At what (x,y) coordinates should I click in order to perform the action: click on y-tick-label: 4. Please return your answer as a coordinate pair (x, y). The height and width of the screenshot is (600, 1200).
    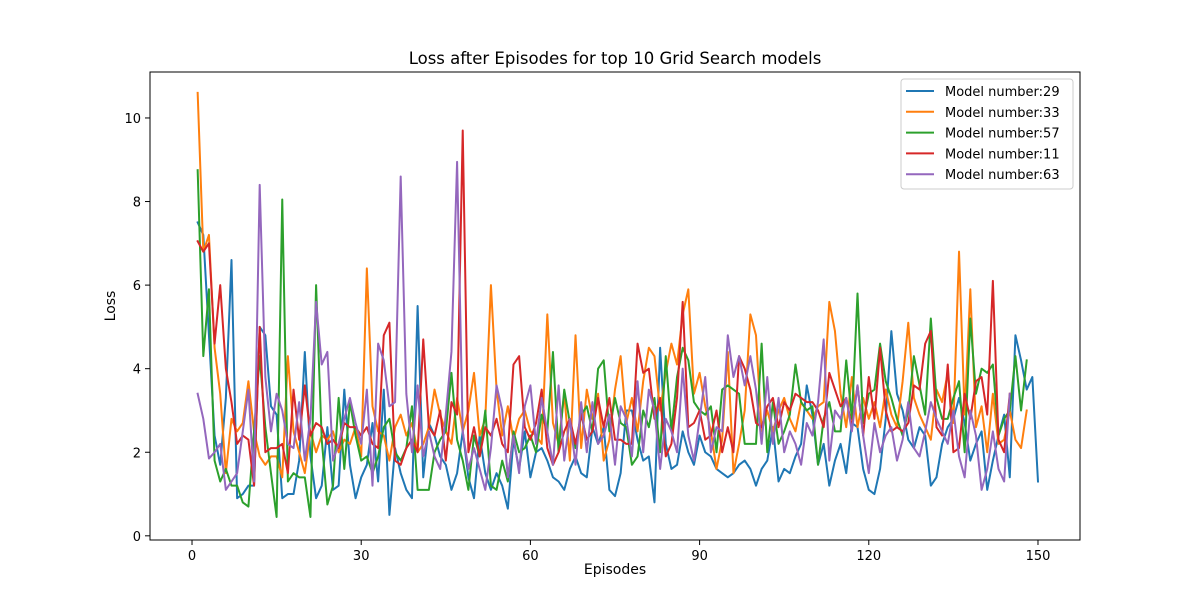
    Looking at the image, I should click on (137, 370).